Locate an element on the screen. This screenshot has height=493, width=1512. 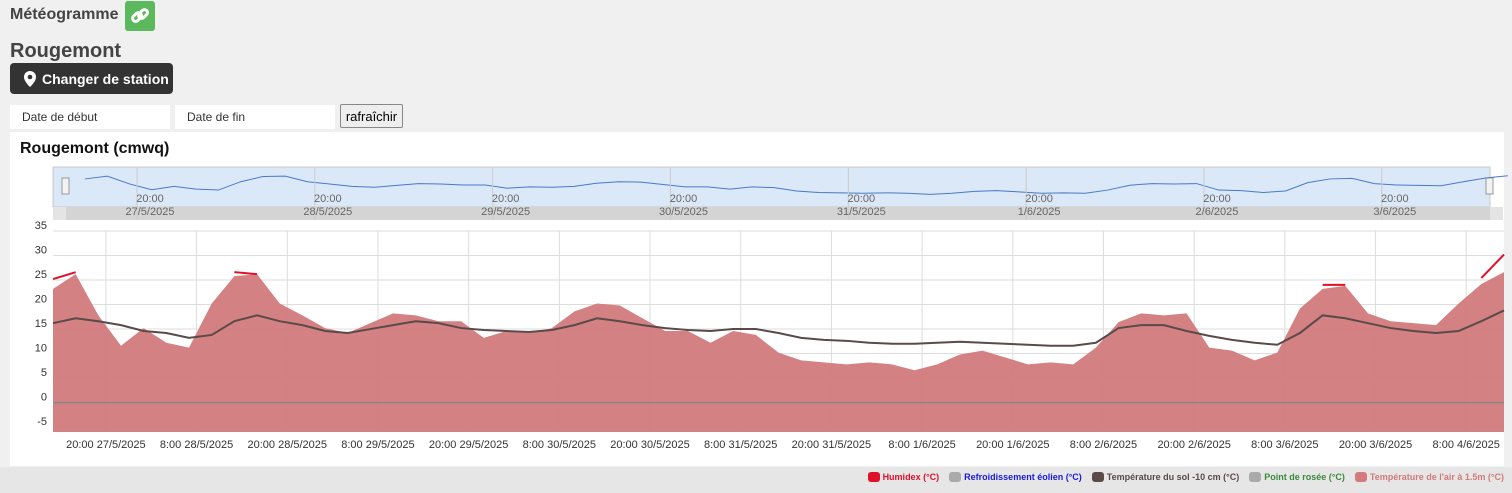
legend-label: Point de rosée (°C) is located at coordinates (1304, 477).